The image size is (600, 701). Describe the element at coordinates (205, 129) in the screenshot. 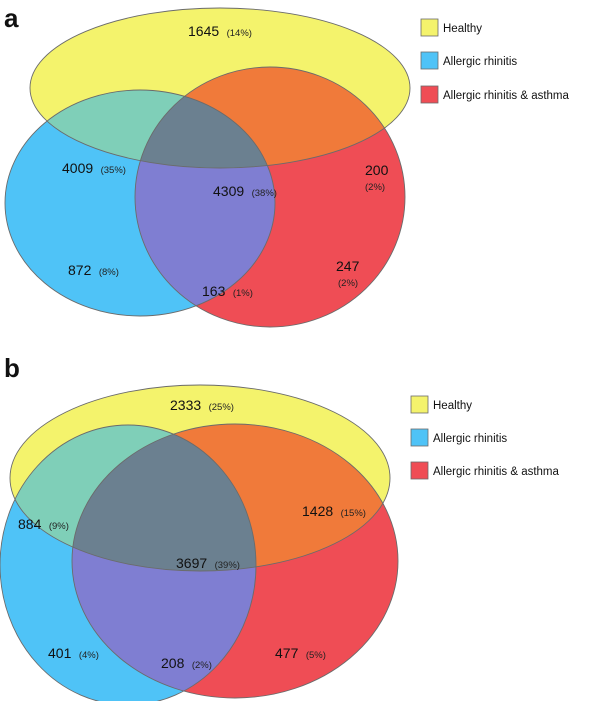

I see `panel-a-triple-overlap` at that location.